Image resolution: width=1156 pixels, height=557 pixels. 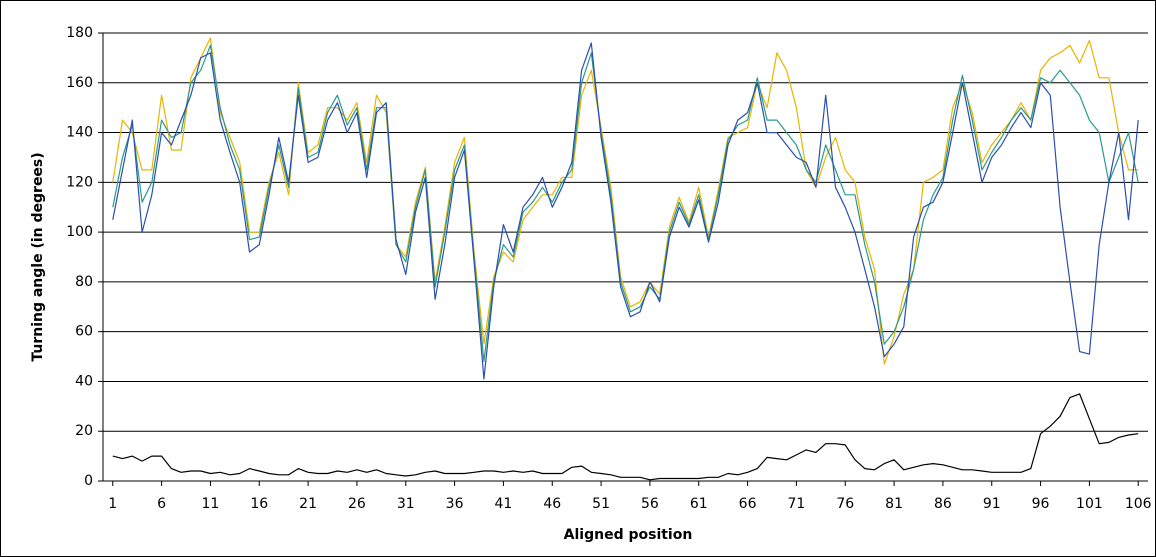 What do you see at coordinates (943, 504) in the screenshot?
I see `x-tick-label: 86` at bounding box center [943, 504].